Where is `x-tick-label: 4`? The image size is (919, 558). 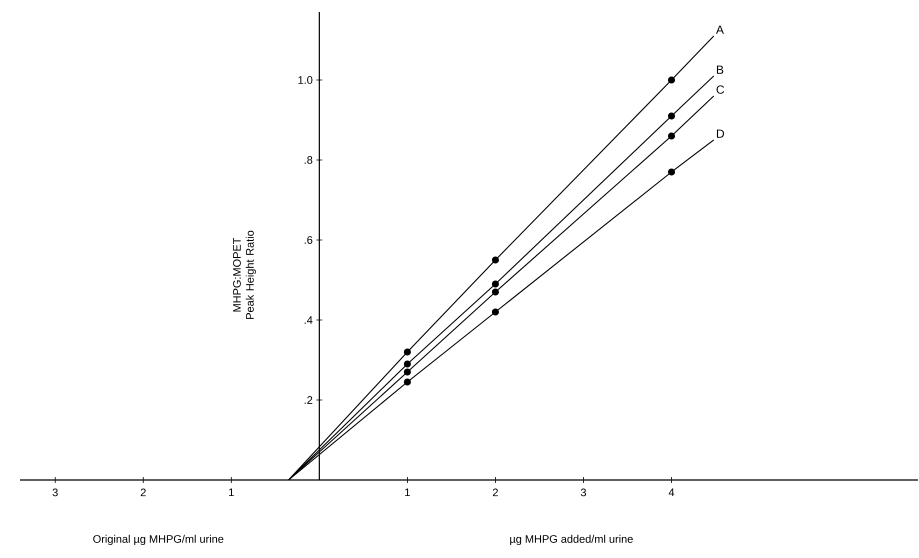
x-tick-label: 4 is located at coordinates (671, 492).